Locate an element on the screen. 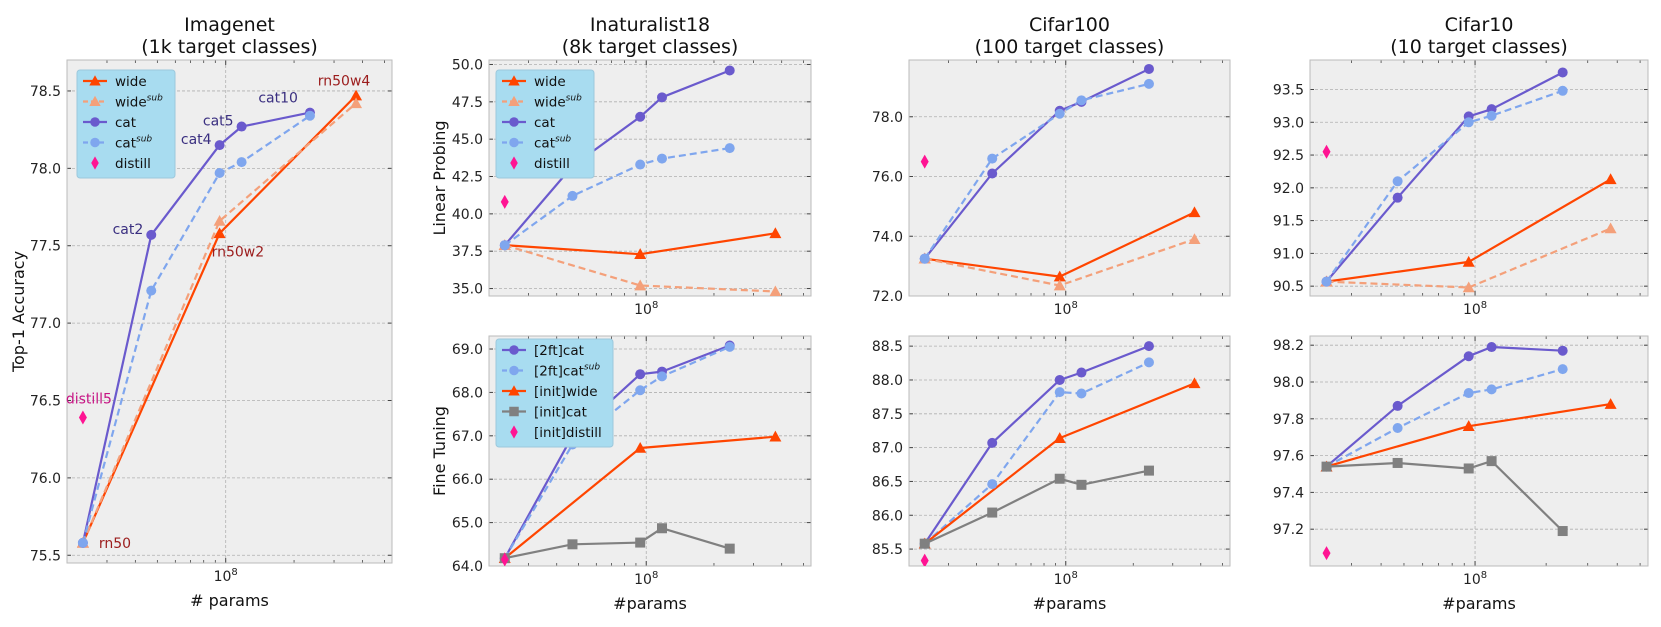 The width and height of the screenshot is (1661, 627). legend-label: [init]distill is located at coordinates (568, 433).